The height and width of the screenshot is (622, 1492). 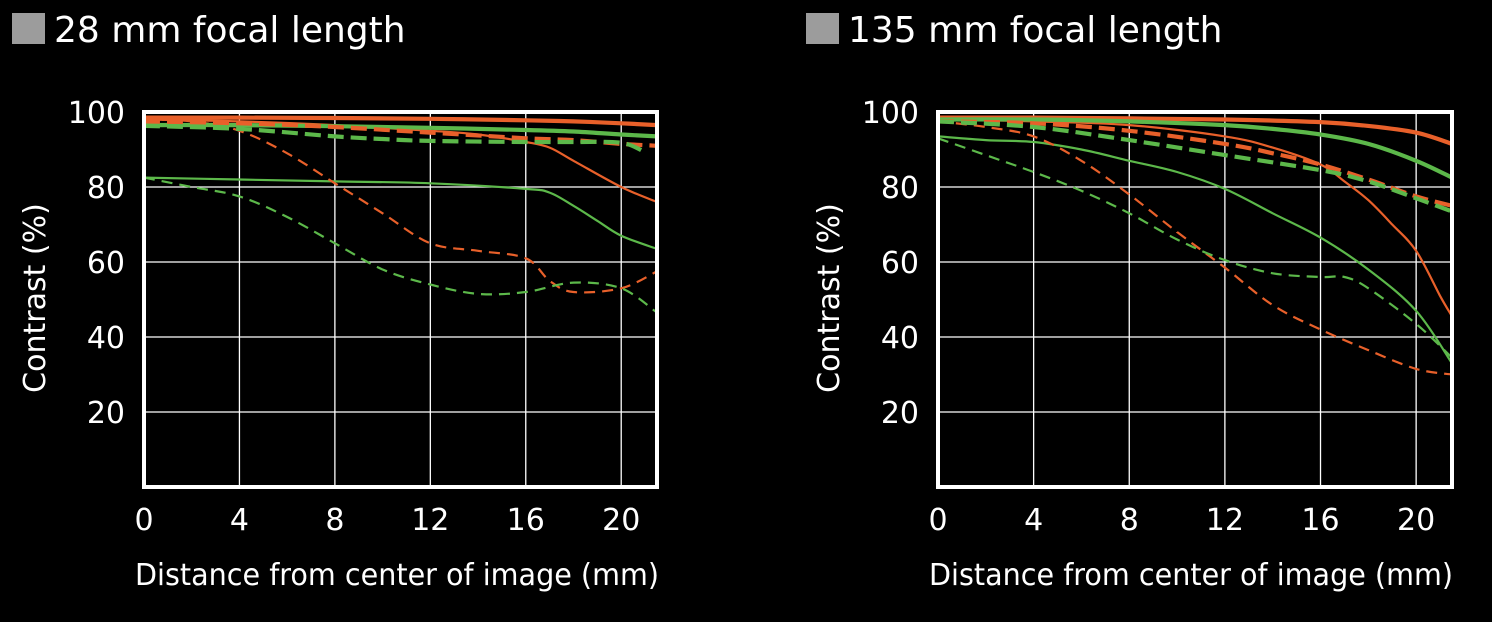 What do you see at coordinates (230, 30) in the screenshot?
I see `chart-title: 28 mm focal length` at bounding box center [230, 30].